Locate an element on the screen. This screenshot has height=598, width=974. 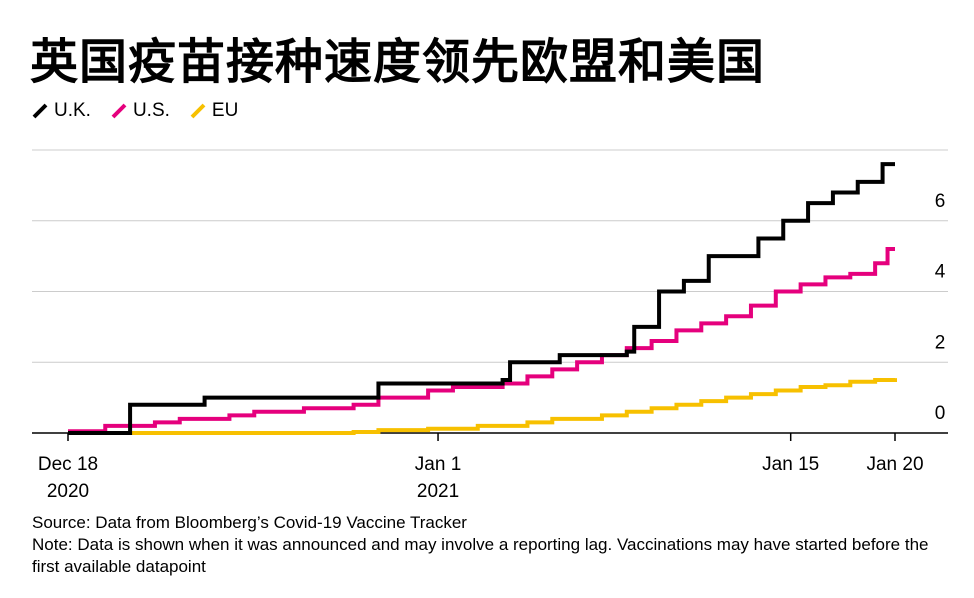
x-tick-year-label: 2020 is located at coordinates (68, 491).